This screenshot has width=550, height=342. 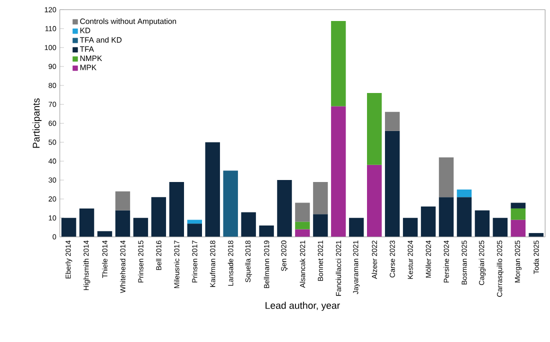 What do you see at coordinates (37, 123) in the screenshot?
I see `y-axis-title: Participants` at bounding box center [37, 123].